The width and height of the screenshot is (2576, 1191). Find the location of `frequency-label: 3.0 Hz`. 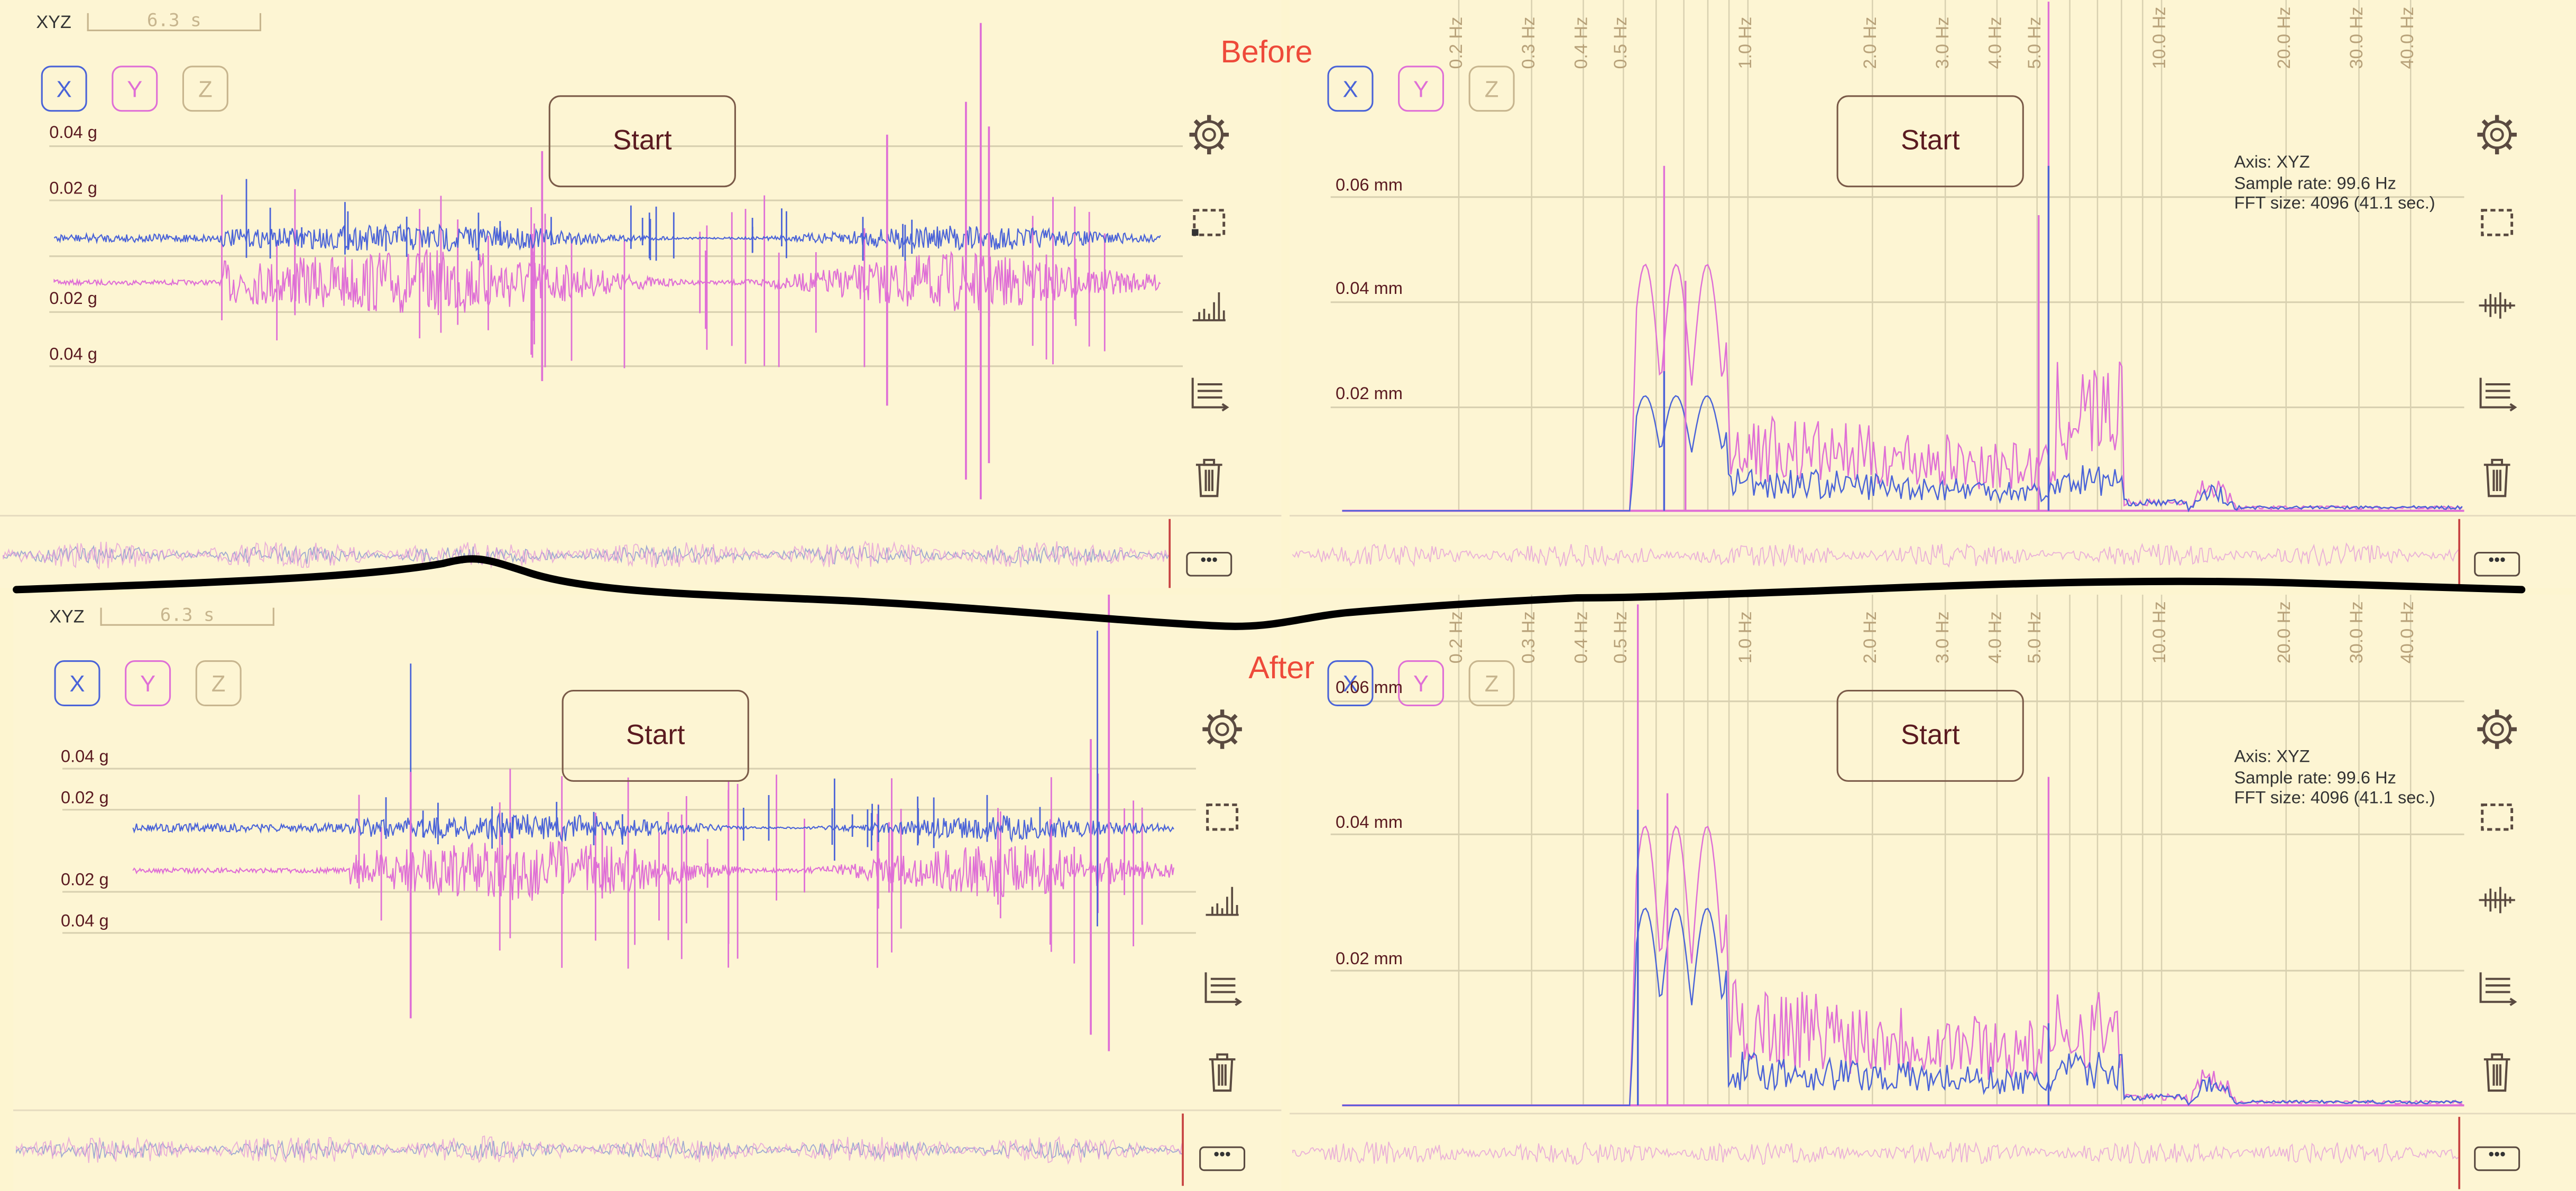

frequency-label: 3.0 Hz is located at coordinates (1944, 637).